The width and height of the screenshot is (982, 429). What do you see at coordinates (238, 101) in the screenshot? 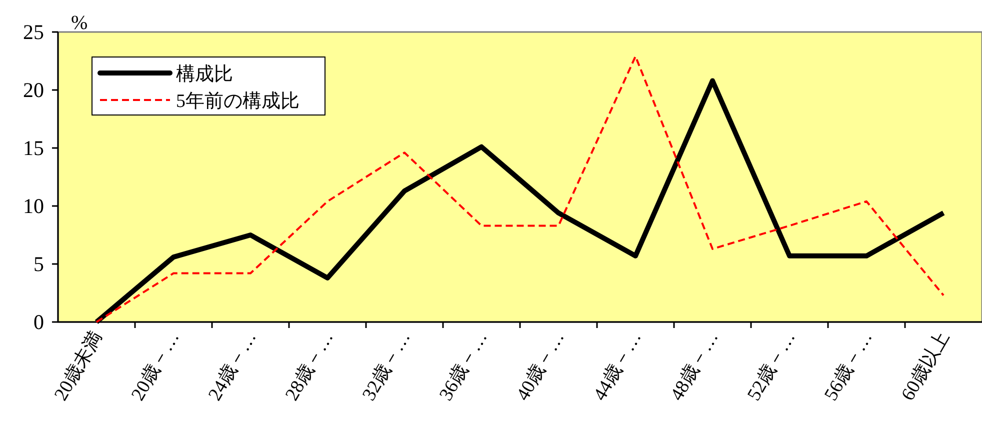
I see `legend-label: 5年前の構成比` at bounding box center [238, 101].